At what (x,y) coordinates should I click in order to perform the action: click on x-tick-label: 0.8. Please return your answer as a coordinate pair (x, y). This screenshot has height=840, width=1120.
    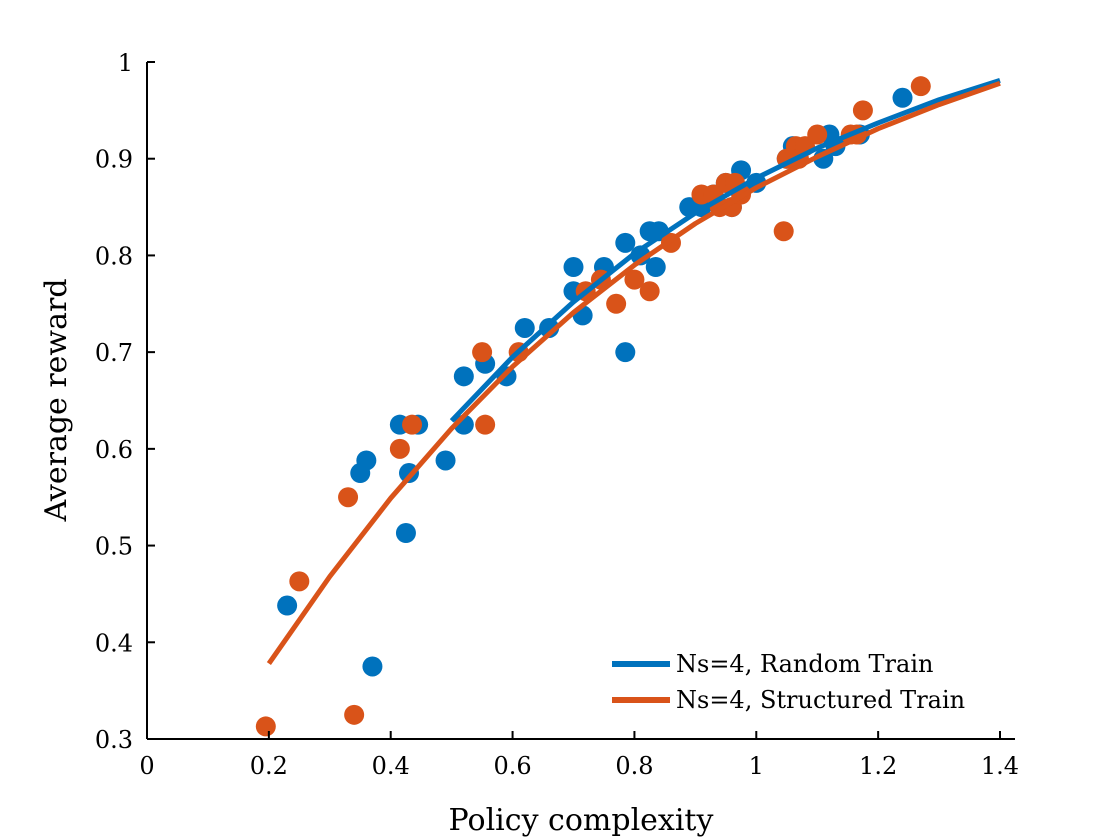
    Looking at the image, I should click on (634, 766).